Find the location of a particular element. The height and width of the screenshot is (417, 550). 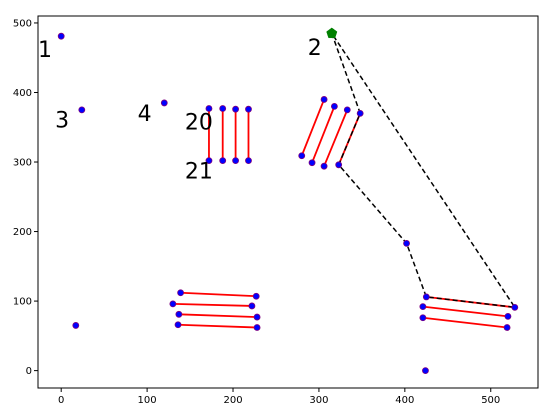

x-tick-label: 100 is located at coordinates (147, 400).